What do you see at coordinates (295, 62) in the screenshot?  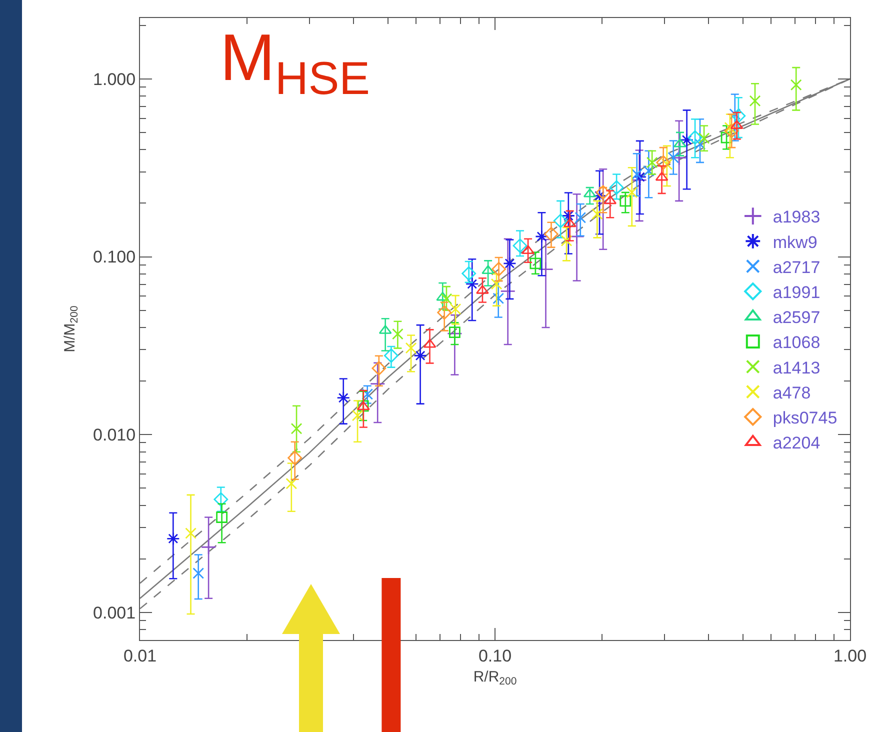 I see `annotation: M$_{HSE}$` at bounding box center [295, 62].